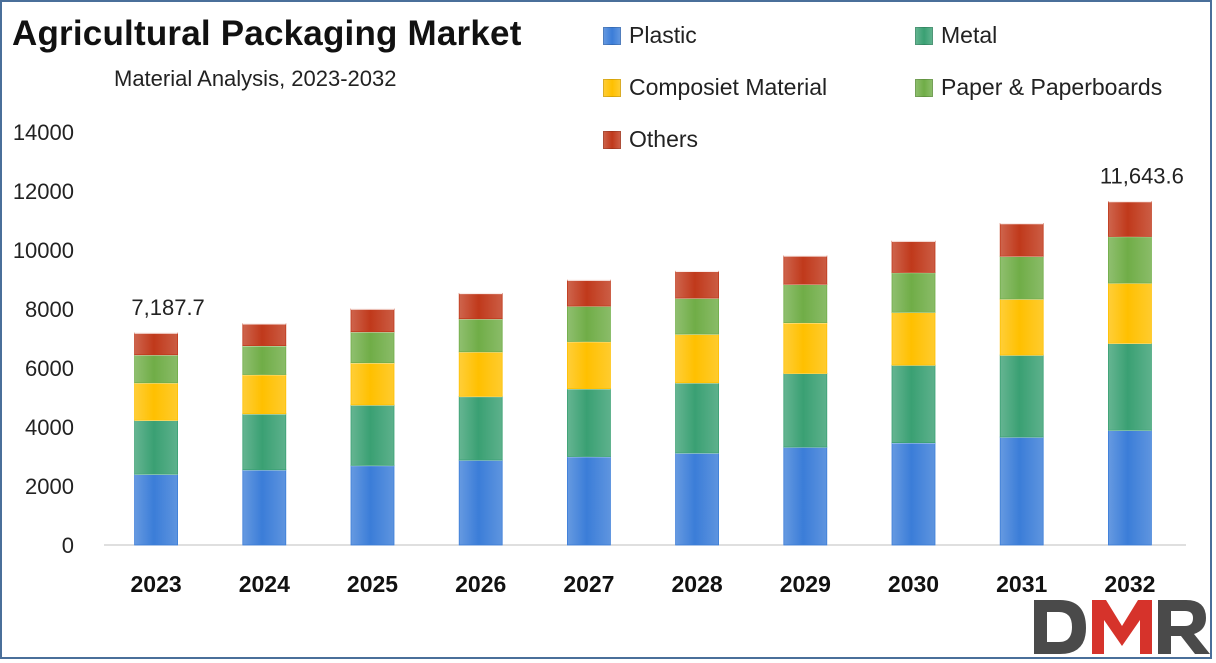  What do you see at coordinates (167, 307) in the screenshot?
I see `data-label: 7,187.7` at bounding box center [167, 307].